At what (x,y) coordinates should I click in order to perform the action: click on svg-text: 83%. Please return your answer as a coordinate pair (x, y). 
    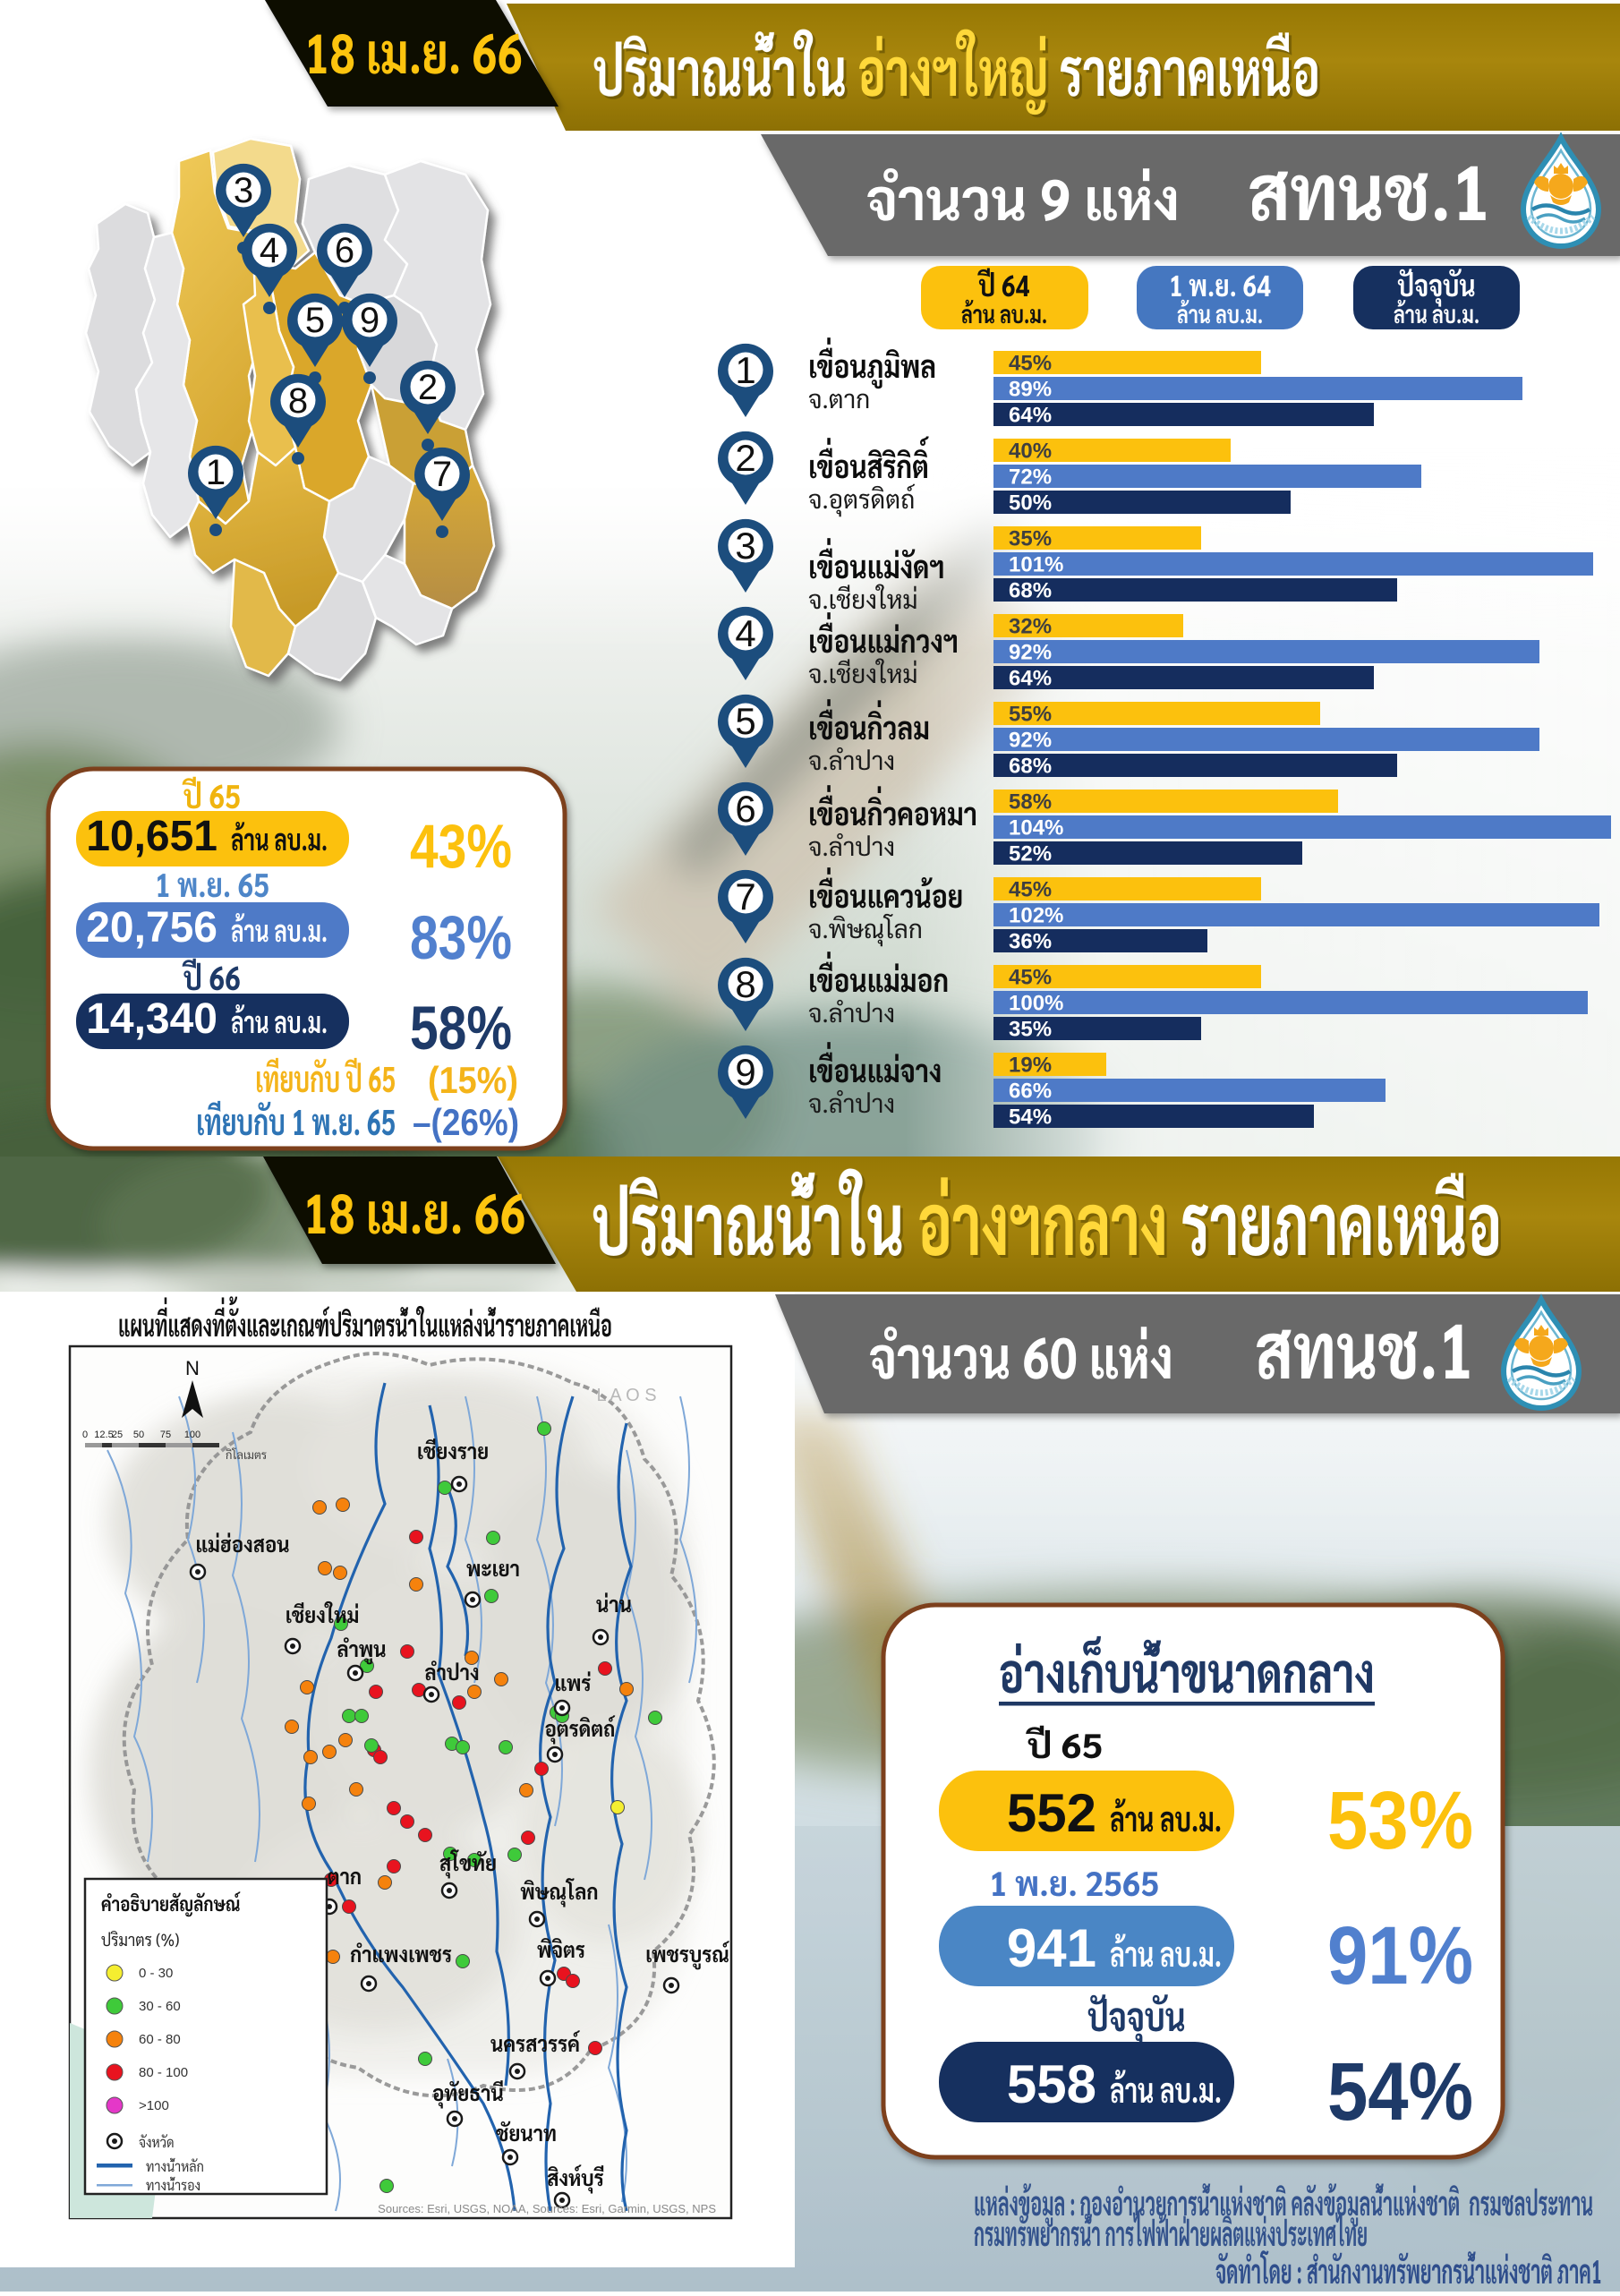
    Looking at the image, I should click on (461, 937).